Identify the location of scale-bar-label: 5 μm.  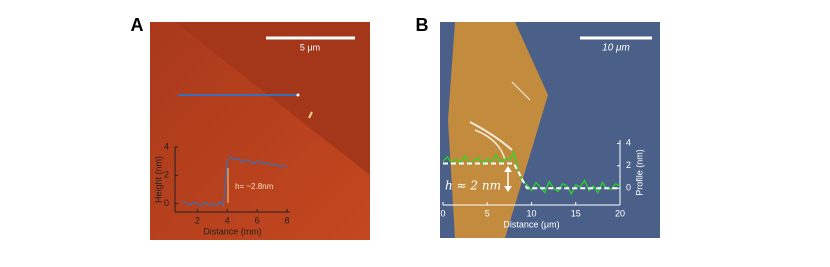
(310, 47).